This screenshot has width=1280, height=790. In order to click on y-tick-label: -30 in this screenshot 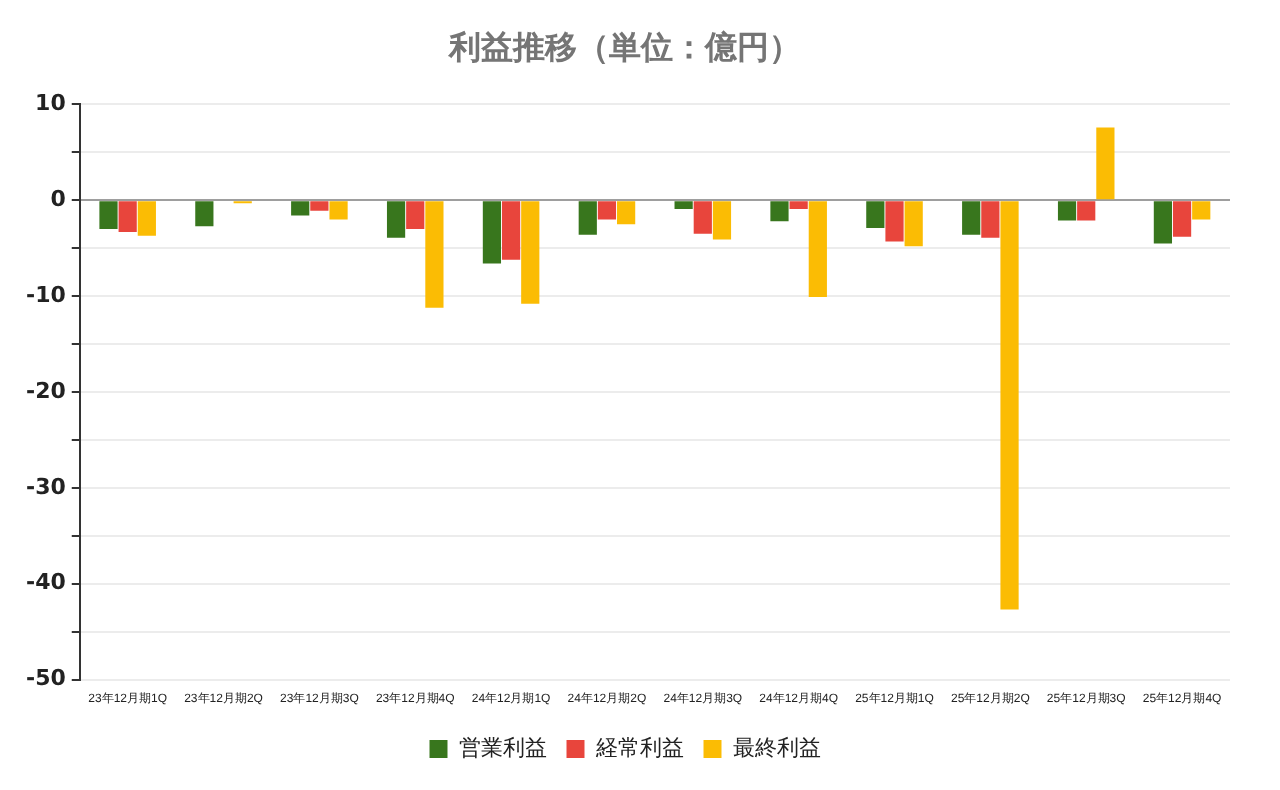, I will do `click(46, 486)`.